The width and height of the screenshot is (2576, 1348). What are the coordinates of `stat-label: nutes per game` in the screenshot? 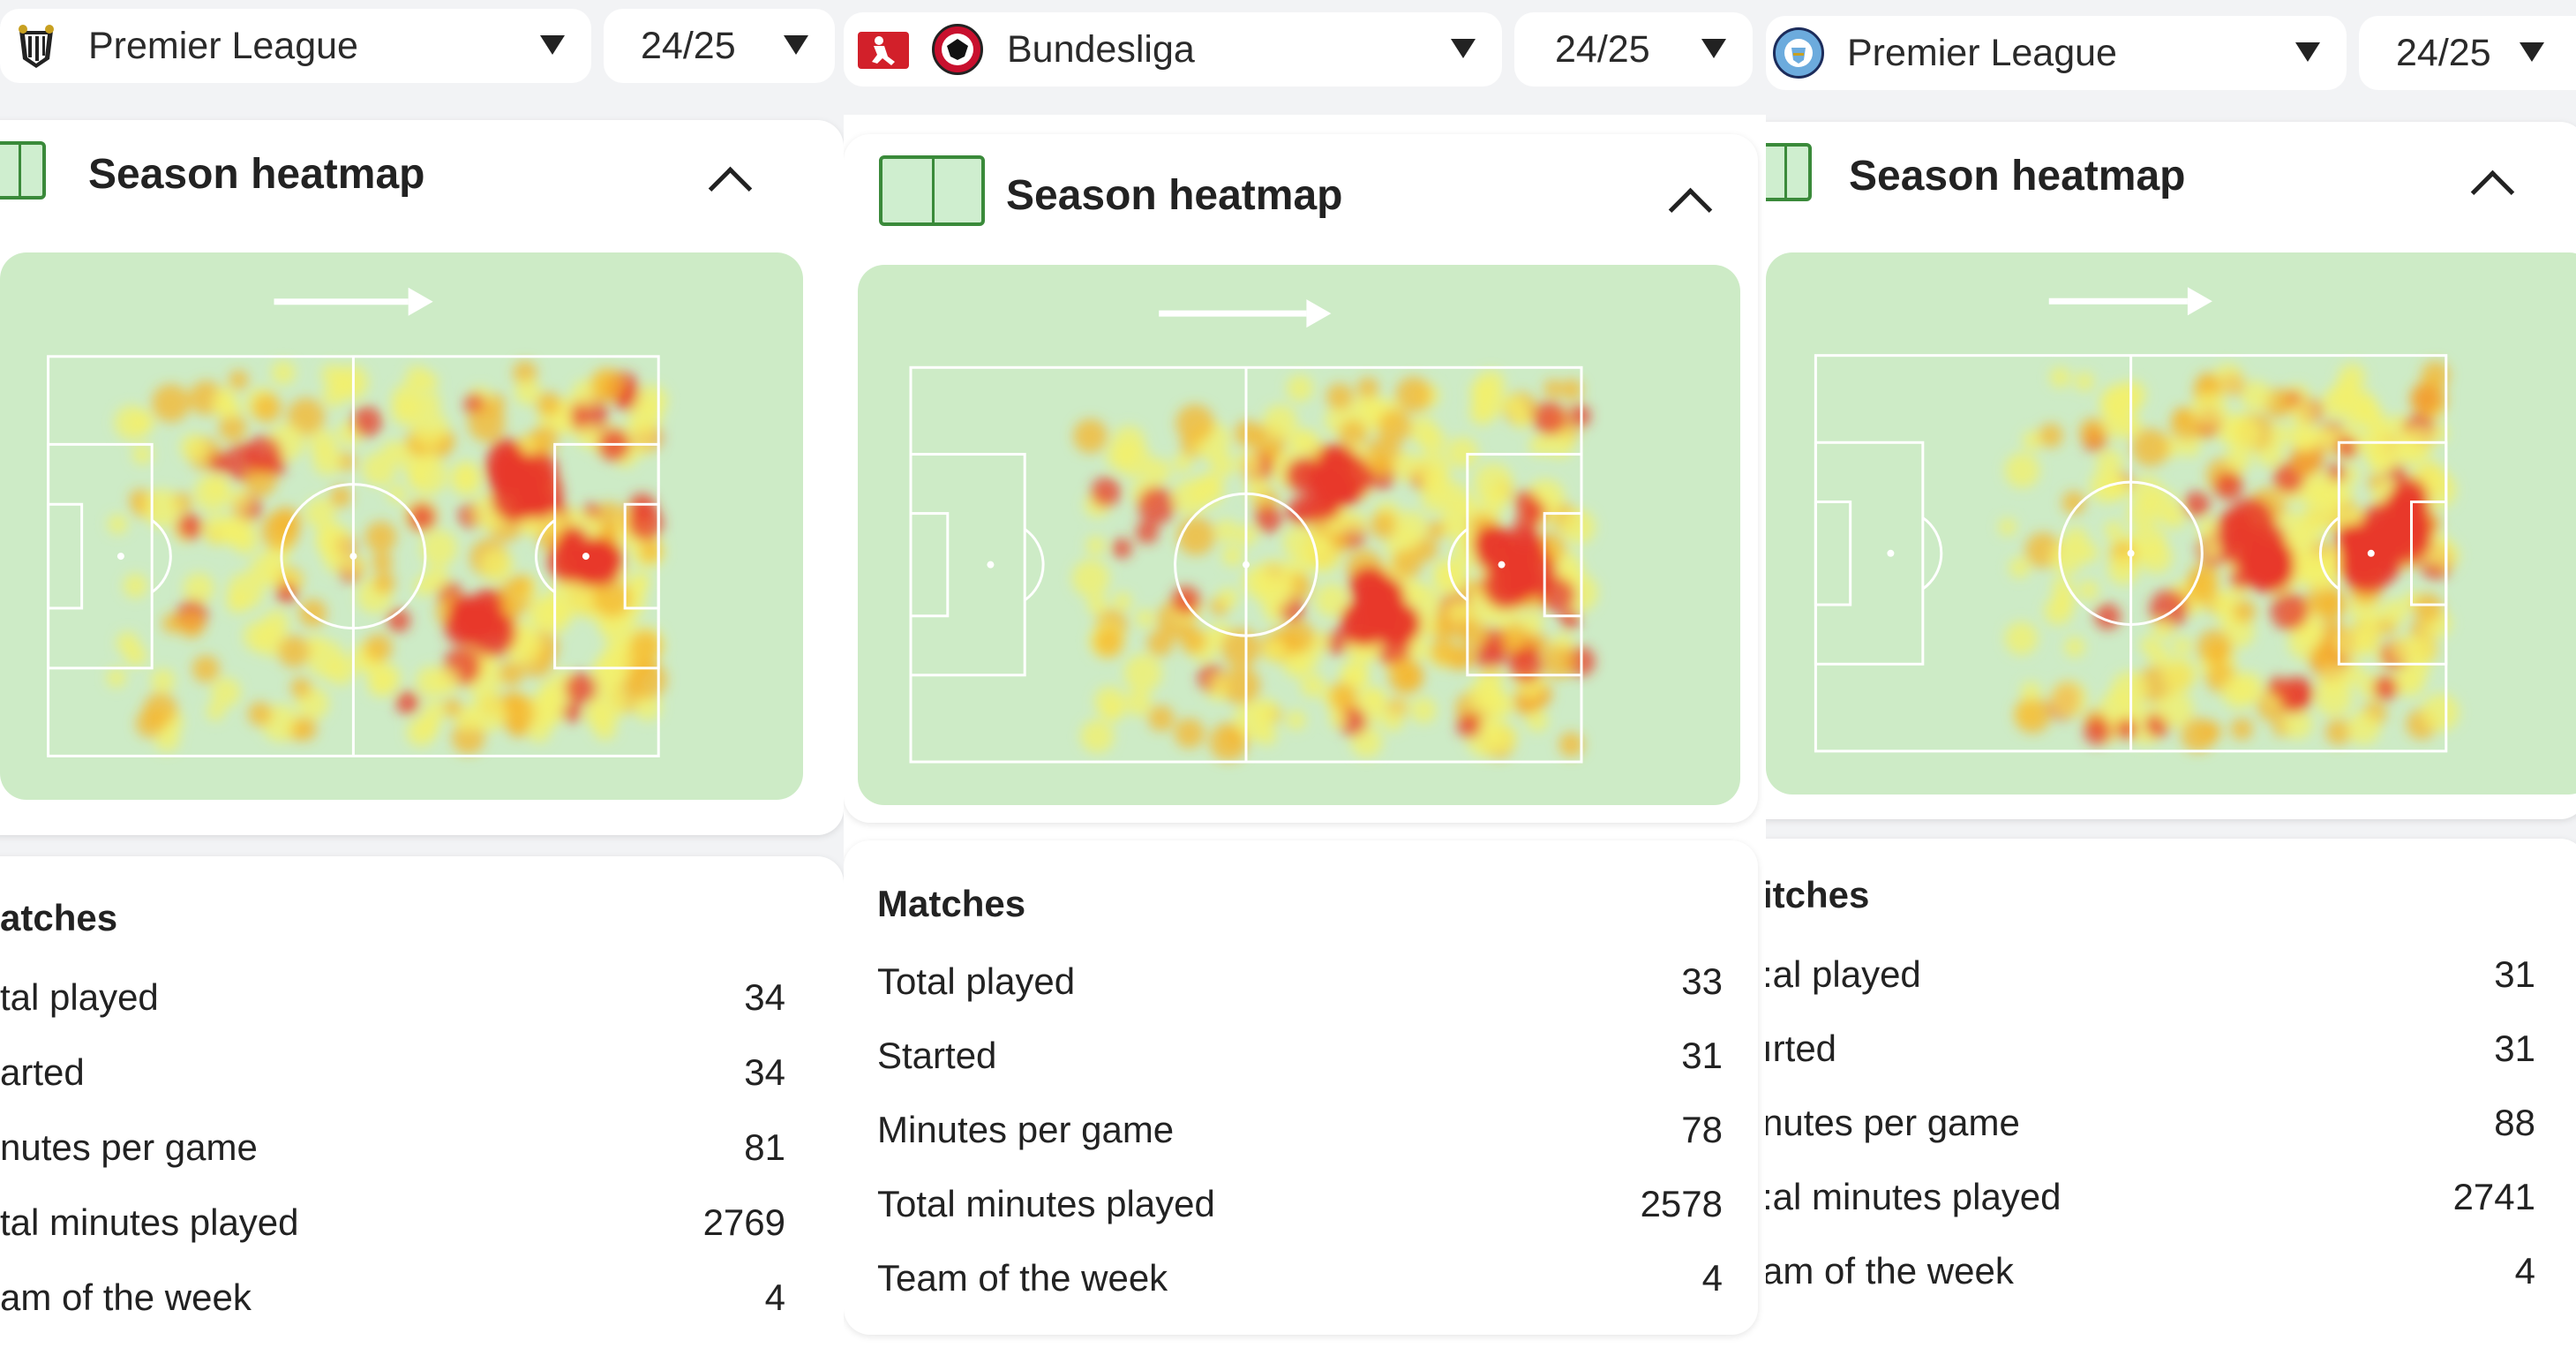 It's located at (129, 1147).